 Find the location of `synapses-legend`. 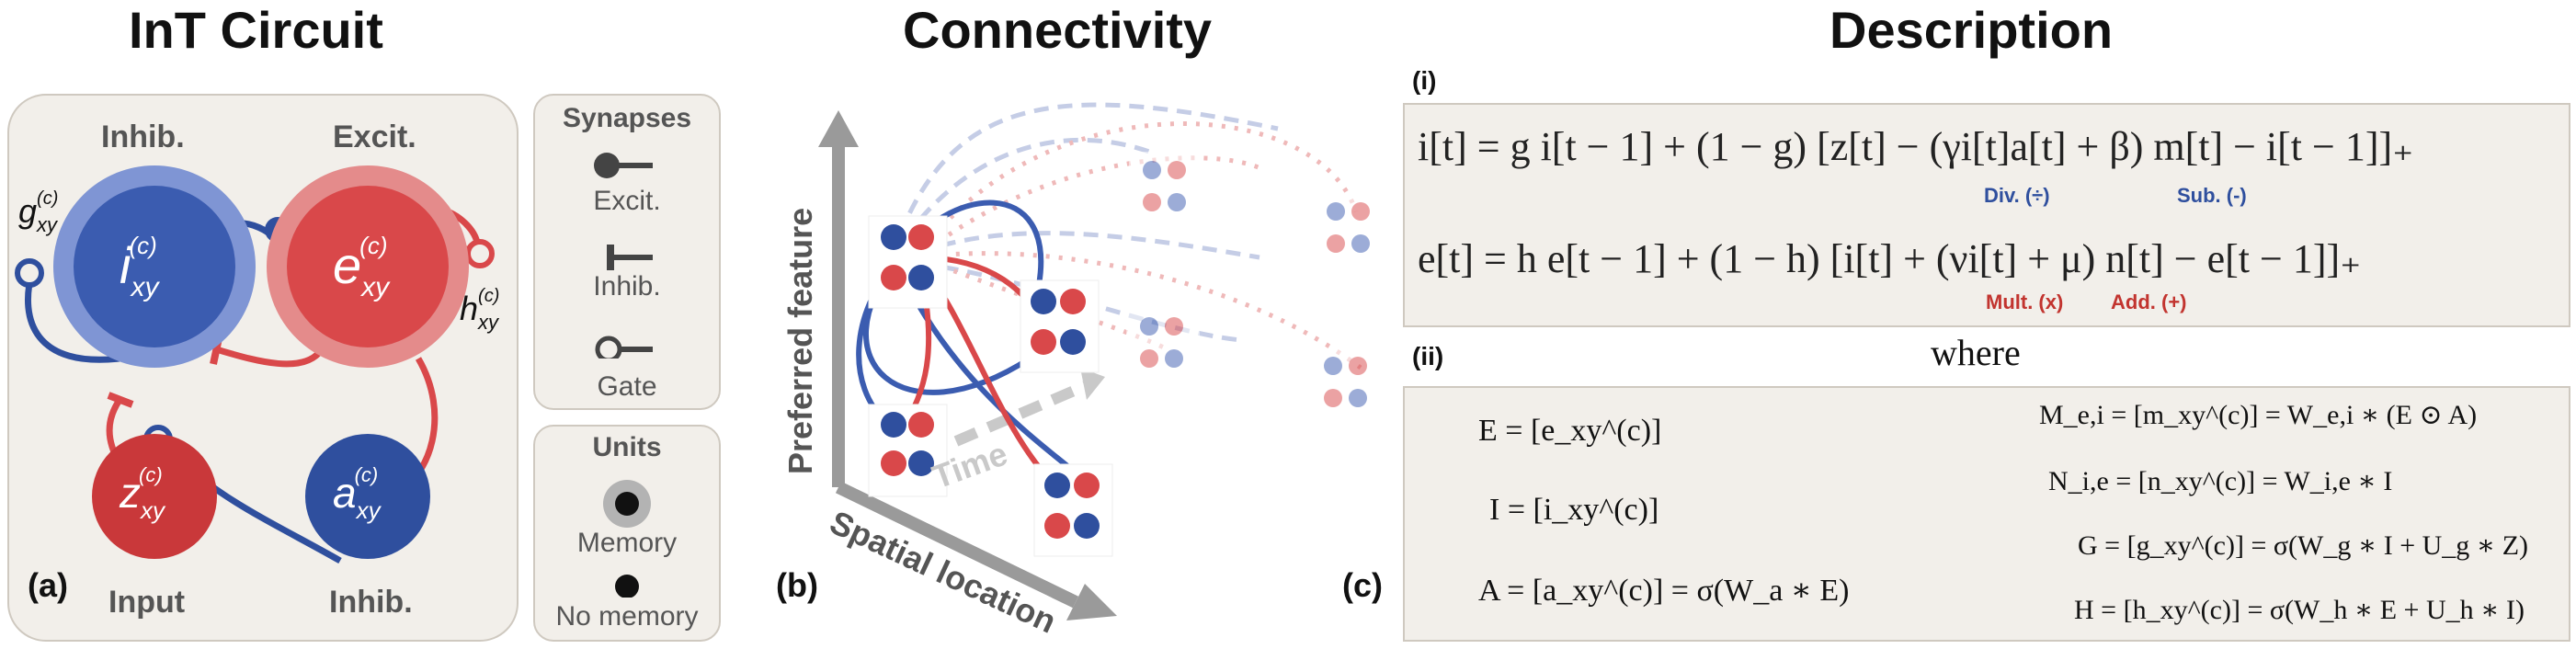

synapses-legend is located at coordinates (627, 252).